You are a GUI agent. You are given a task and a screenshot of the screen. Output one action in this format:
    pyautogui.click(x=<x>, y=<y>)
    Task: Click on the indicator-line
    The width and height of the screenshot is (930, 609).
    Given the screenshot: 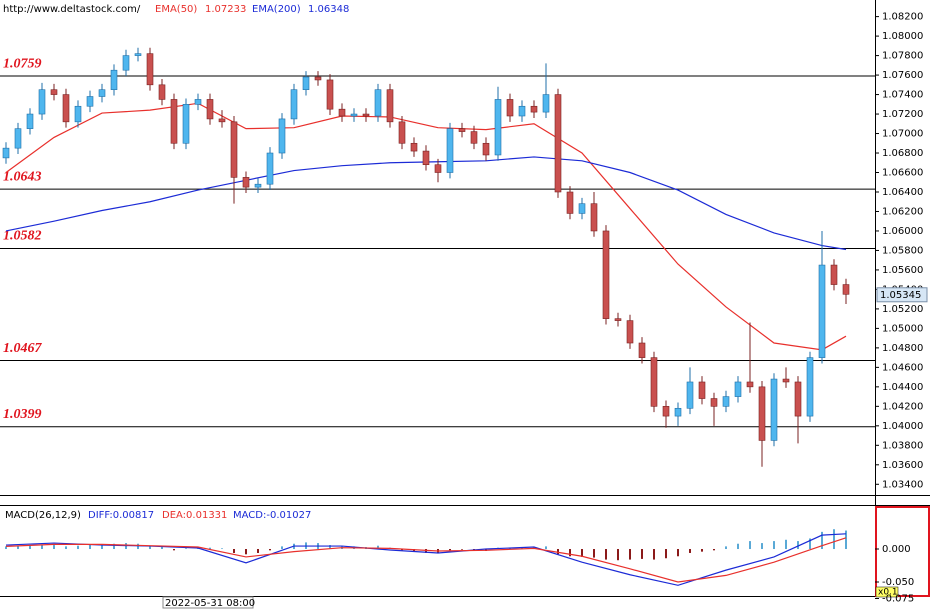 What is the action you would take?
    pyautogui.click(x=426, y=560)
    